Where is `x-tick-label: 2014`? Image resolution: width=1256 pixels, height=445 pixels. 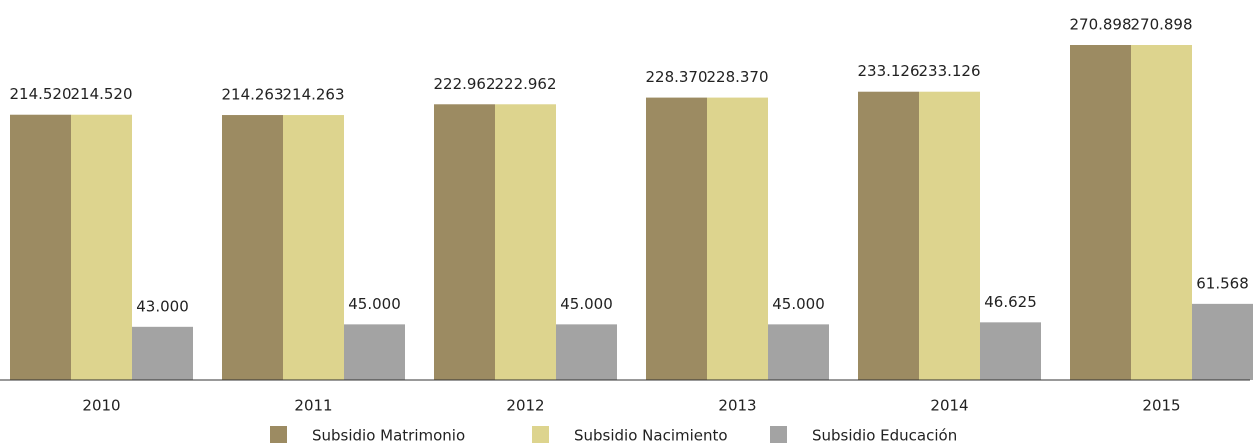 x-tick-label: 2014 is located at coordinates (949, 406).